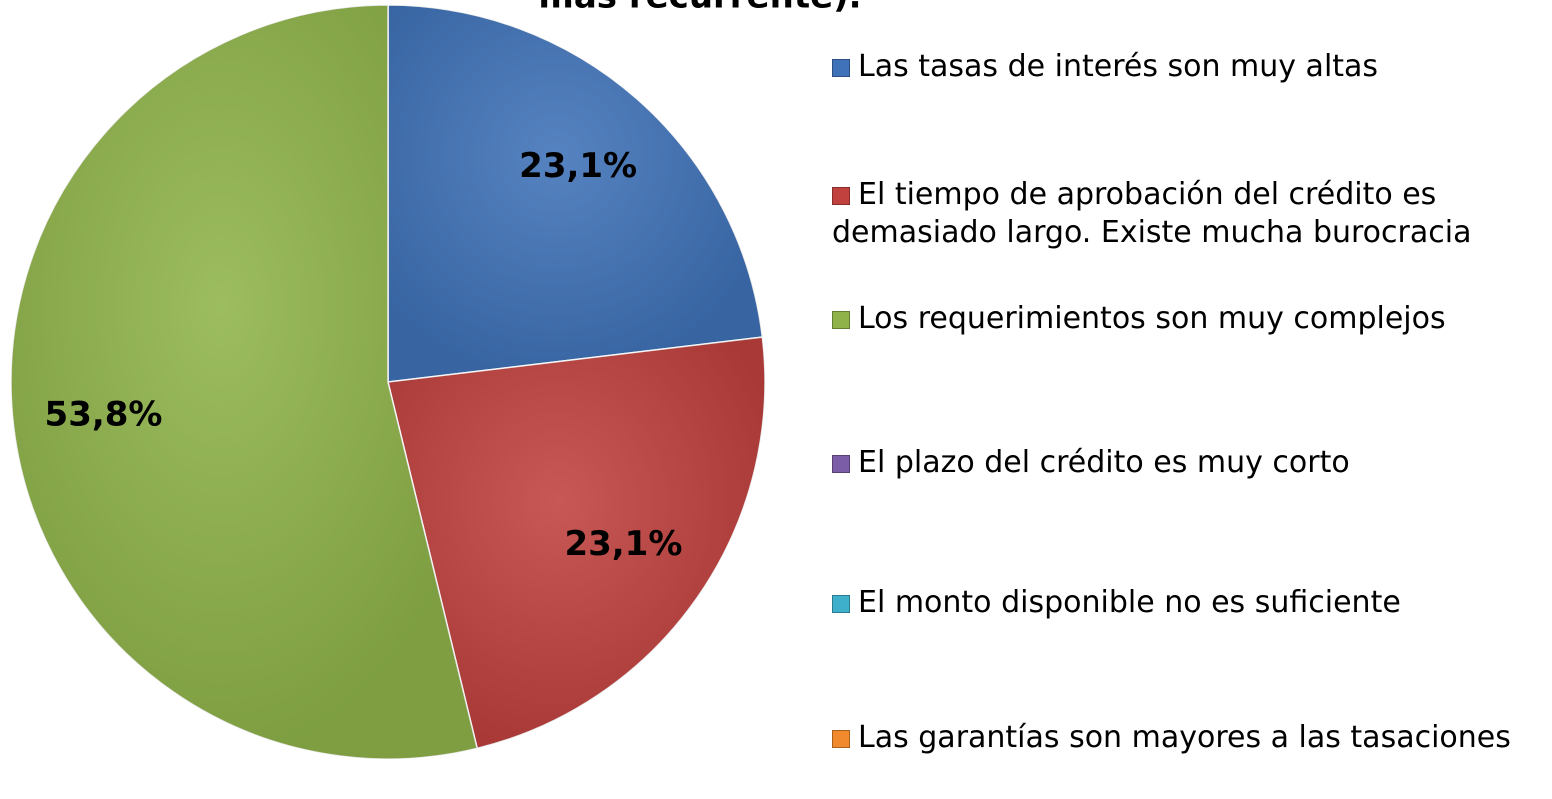  Describe the element at coordinates (1129, 602) in the screenshot. I see `legend-label: El monto disponible no es suficiente` at that location.